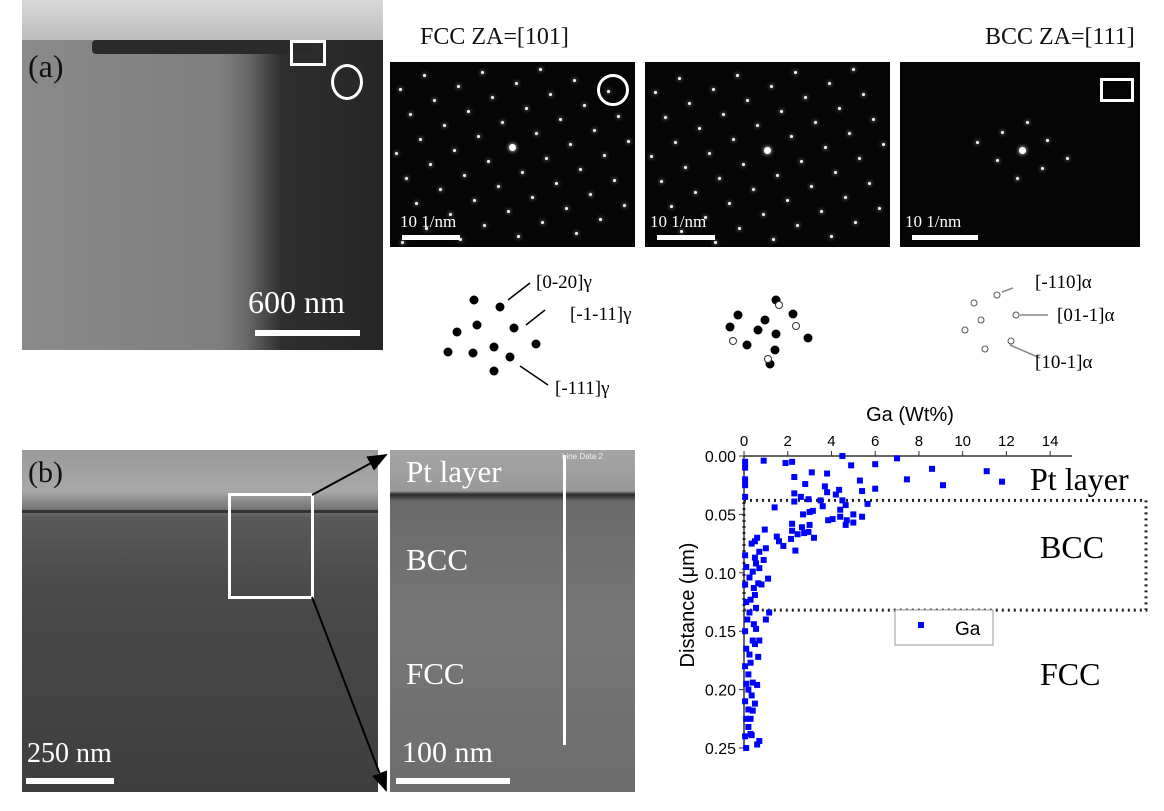 The width and height of the screenshot is (1164, 811). I want to click on label-01-1-alpha: [01-1]α, so click(1086, 315).